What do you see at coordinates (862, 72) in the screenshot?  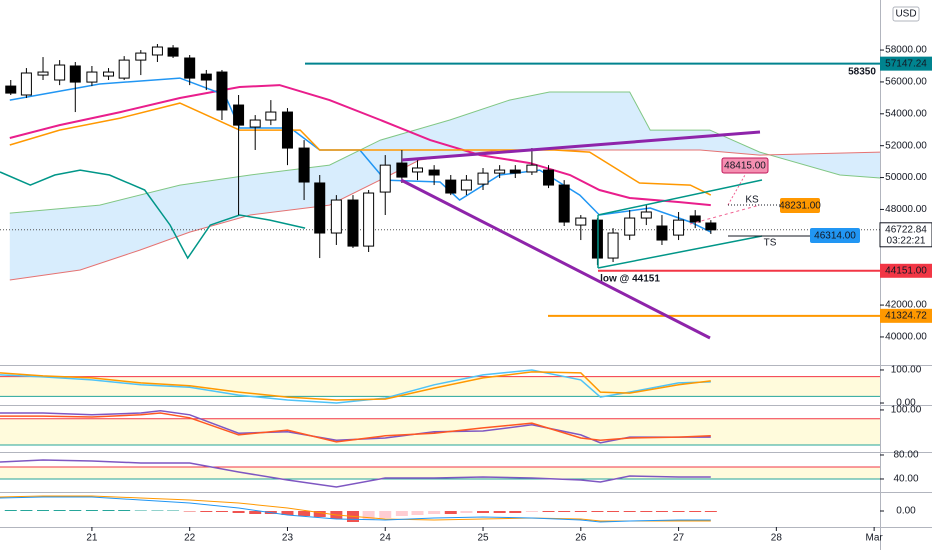 I see `annotation: 58350` at bounding box center [862, 72].